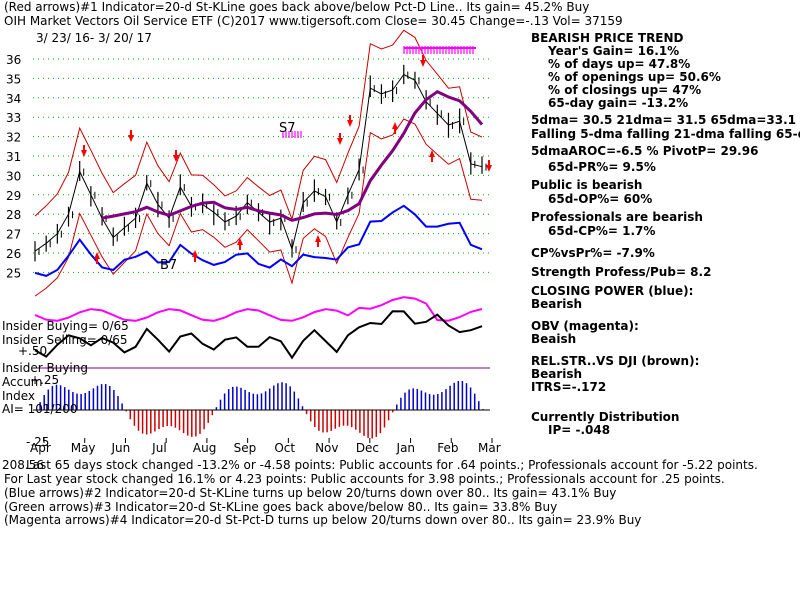  What do you see at coordinates (554, 339) in the screenshot?
I see `obv-status: Beaish` at bounding box center [554, 339].